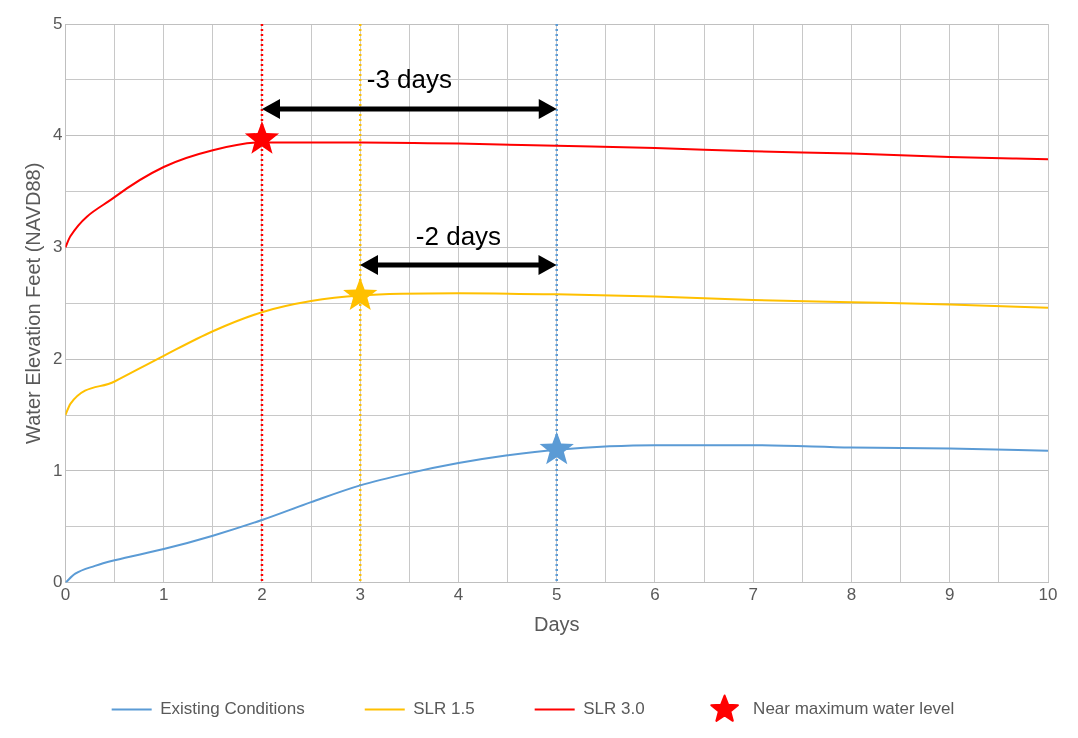  I want to click on legend-label: Existing Conditions, so click(232, 709).